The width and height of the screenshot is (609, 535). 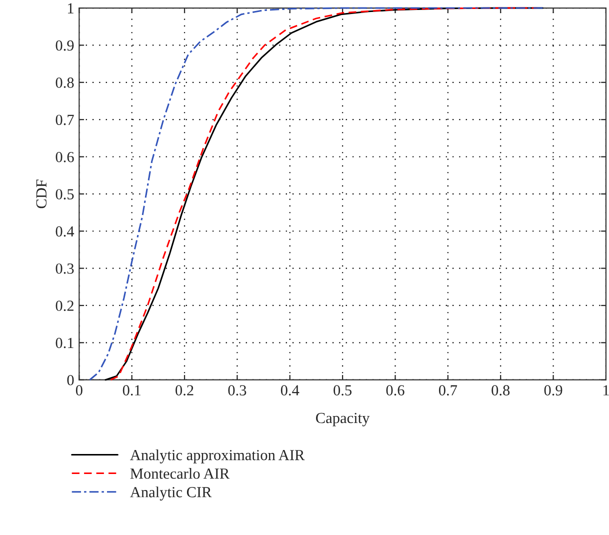 I want to click on y-tick-label: 0.9, so click(x=65, y=45).